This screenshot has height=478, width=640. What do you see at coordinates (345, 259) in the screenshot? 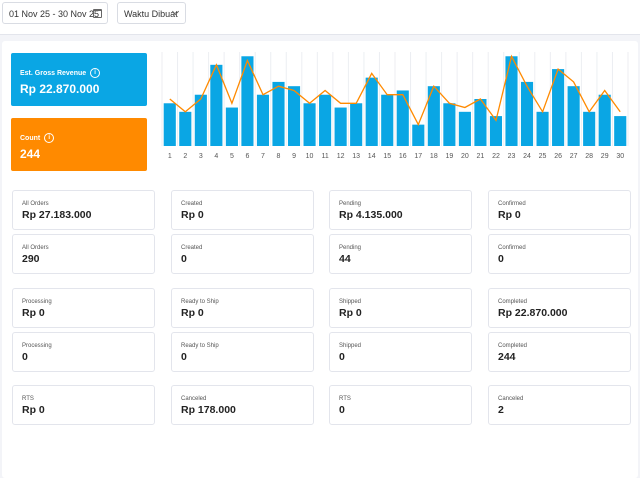
I see `stat-value: 44` at bounding box center [345, 259].